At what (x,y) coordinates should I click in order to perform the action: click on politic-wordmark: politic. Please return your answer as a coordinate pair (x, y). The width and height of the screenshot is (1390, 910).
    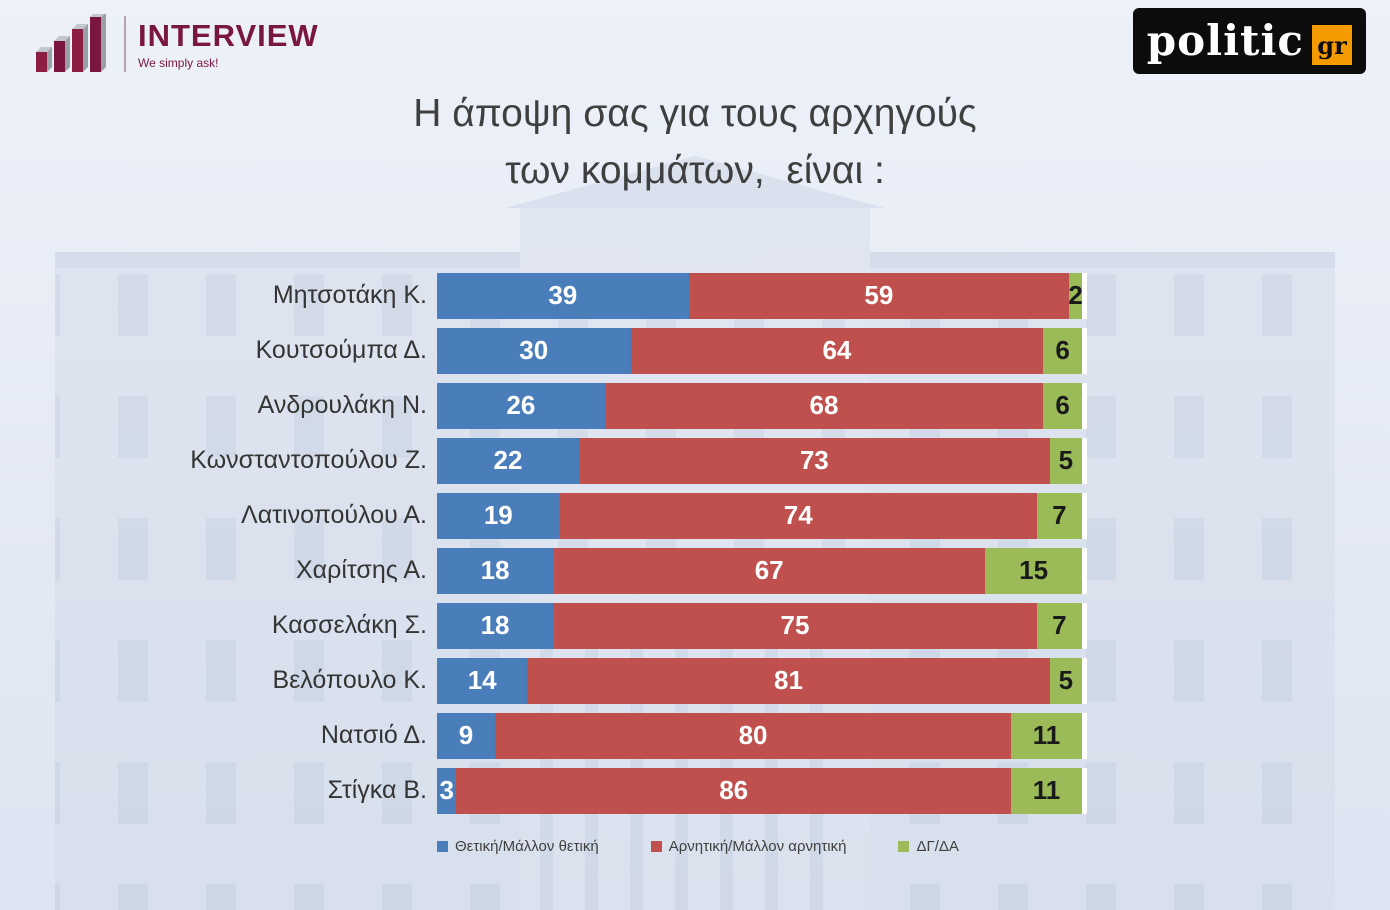
    Looking at the image, I should click on (1225, 40).